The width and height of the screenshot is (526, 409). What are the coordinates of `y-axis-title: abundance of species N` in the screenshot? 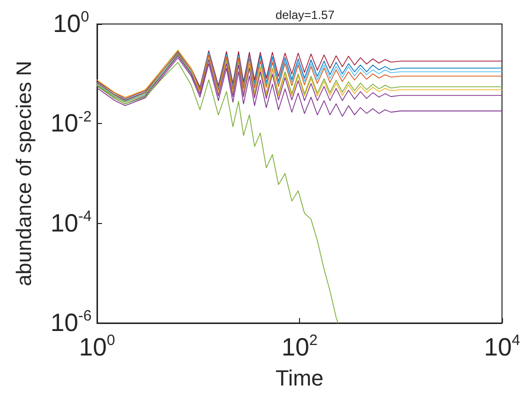 It's located at (24, 173).